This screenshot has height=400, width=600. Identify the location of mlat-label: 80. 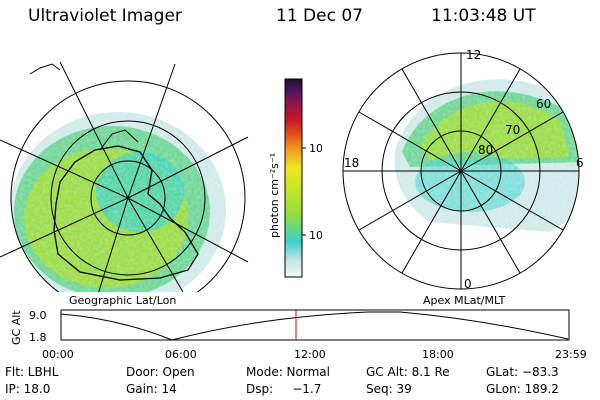
(485, 150).